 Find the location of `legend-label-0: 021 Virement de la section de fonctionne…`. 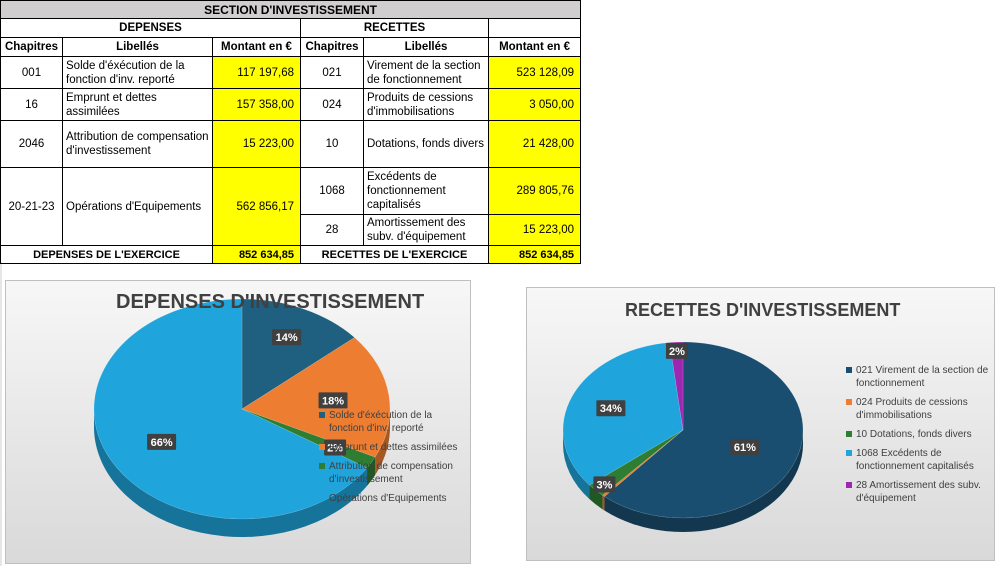

legend-label-0: 021 Virement de la section de fonctionne… is located at coordinates (922, 377).